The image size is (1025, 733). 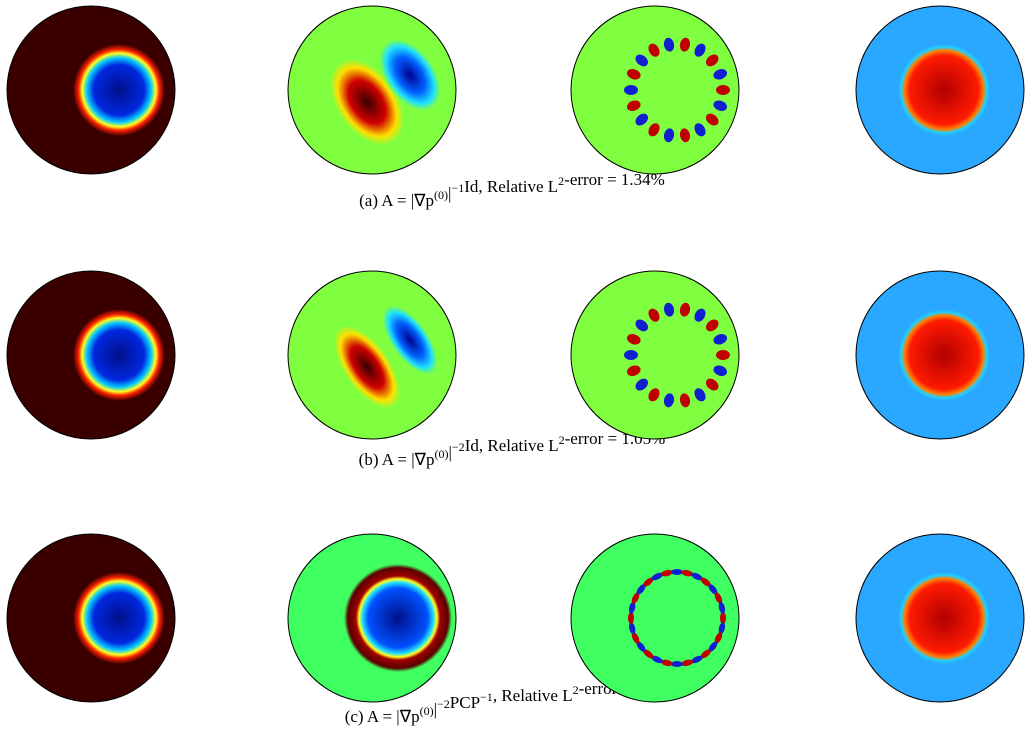 What do you see at coordinates (614, 179) in the screenshot?
I see `text-run: -error = 1.34%` at bounding box center [614, 179].